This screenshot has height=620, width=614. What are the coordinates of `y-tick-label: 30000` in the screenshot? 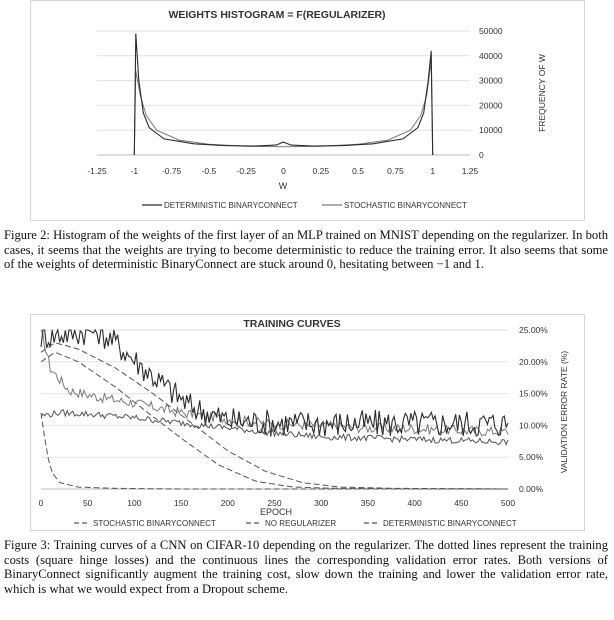 It's located at (491, 81).